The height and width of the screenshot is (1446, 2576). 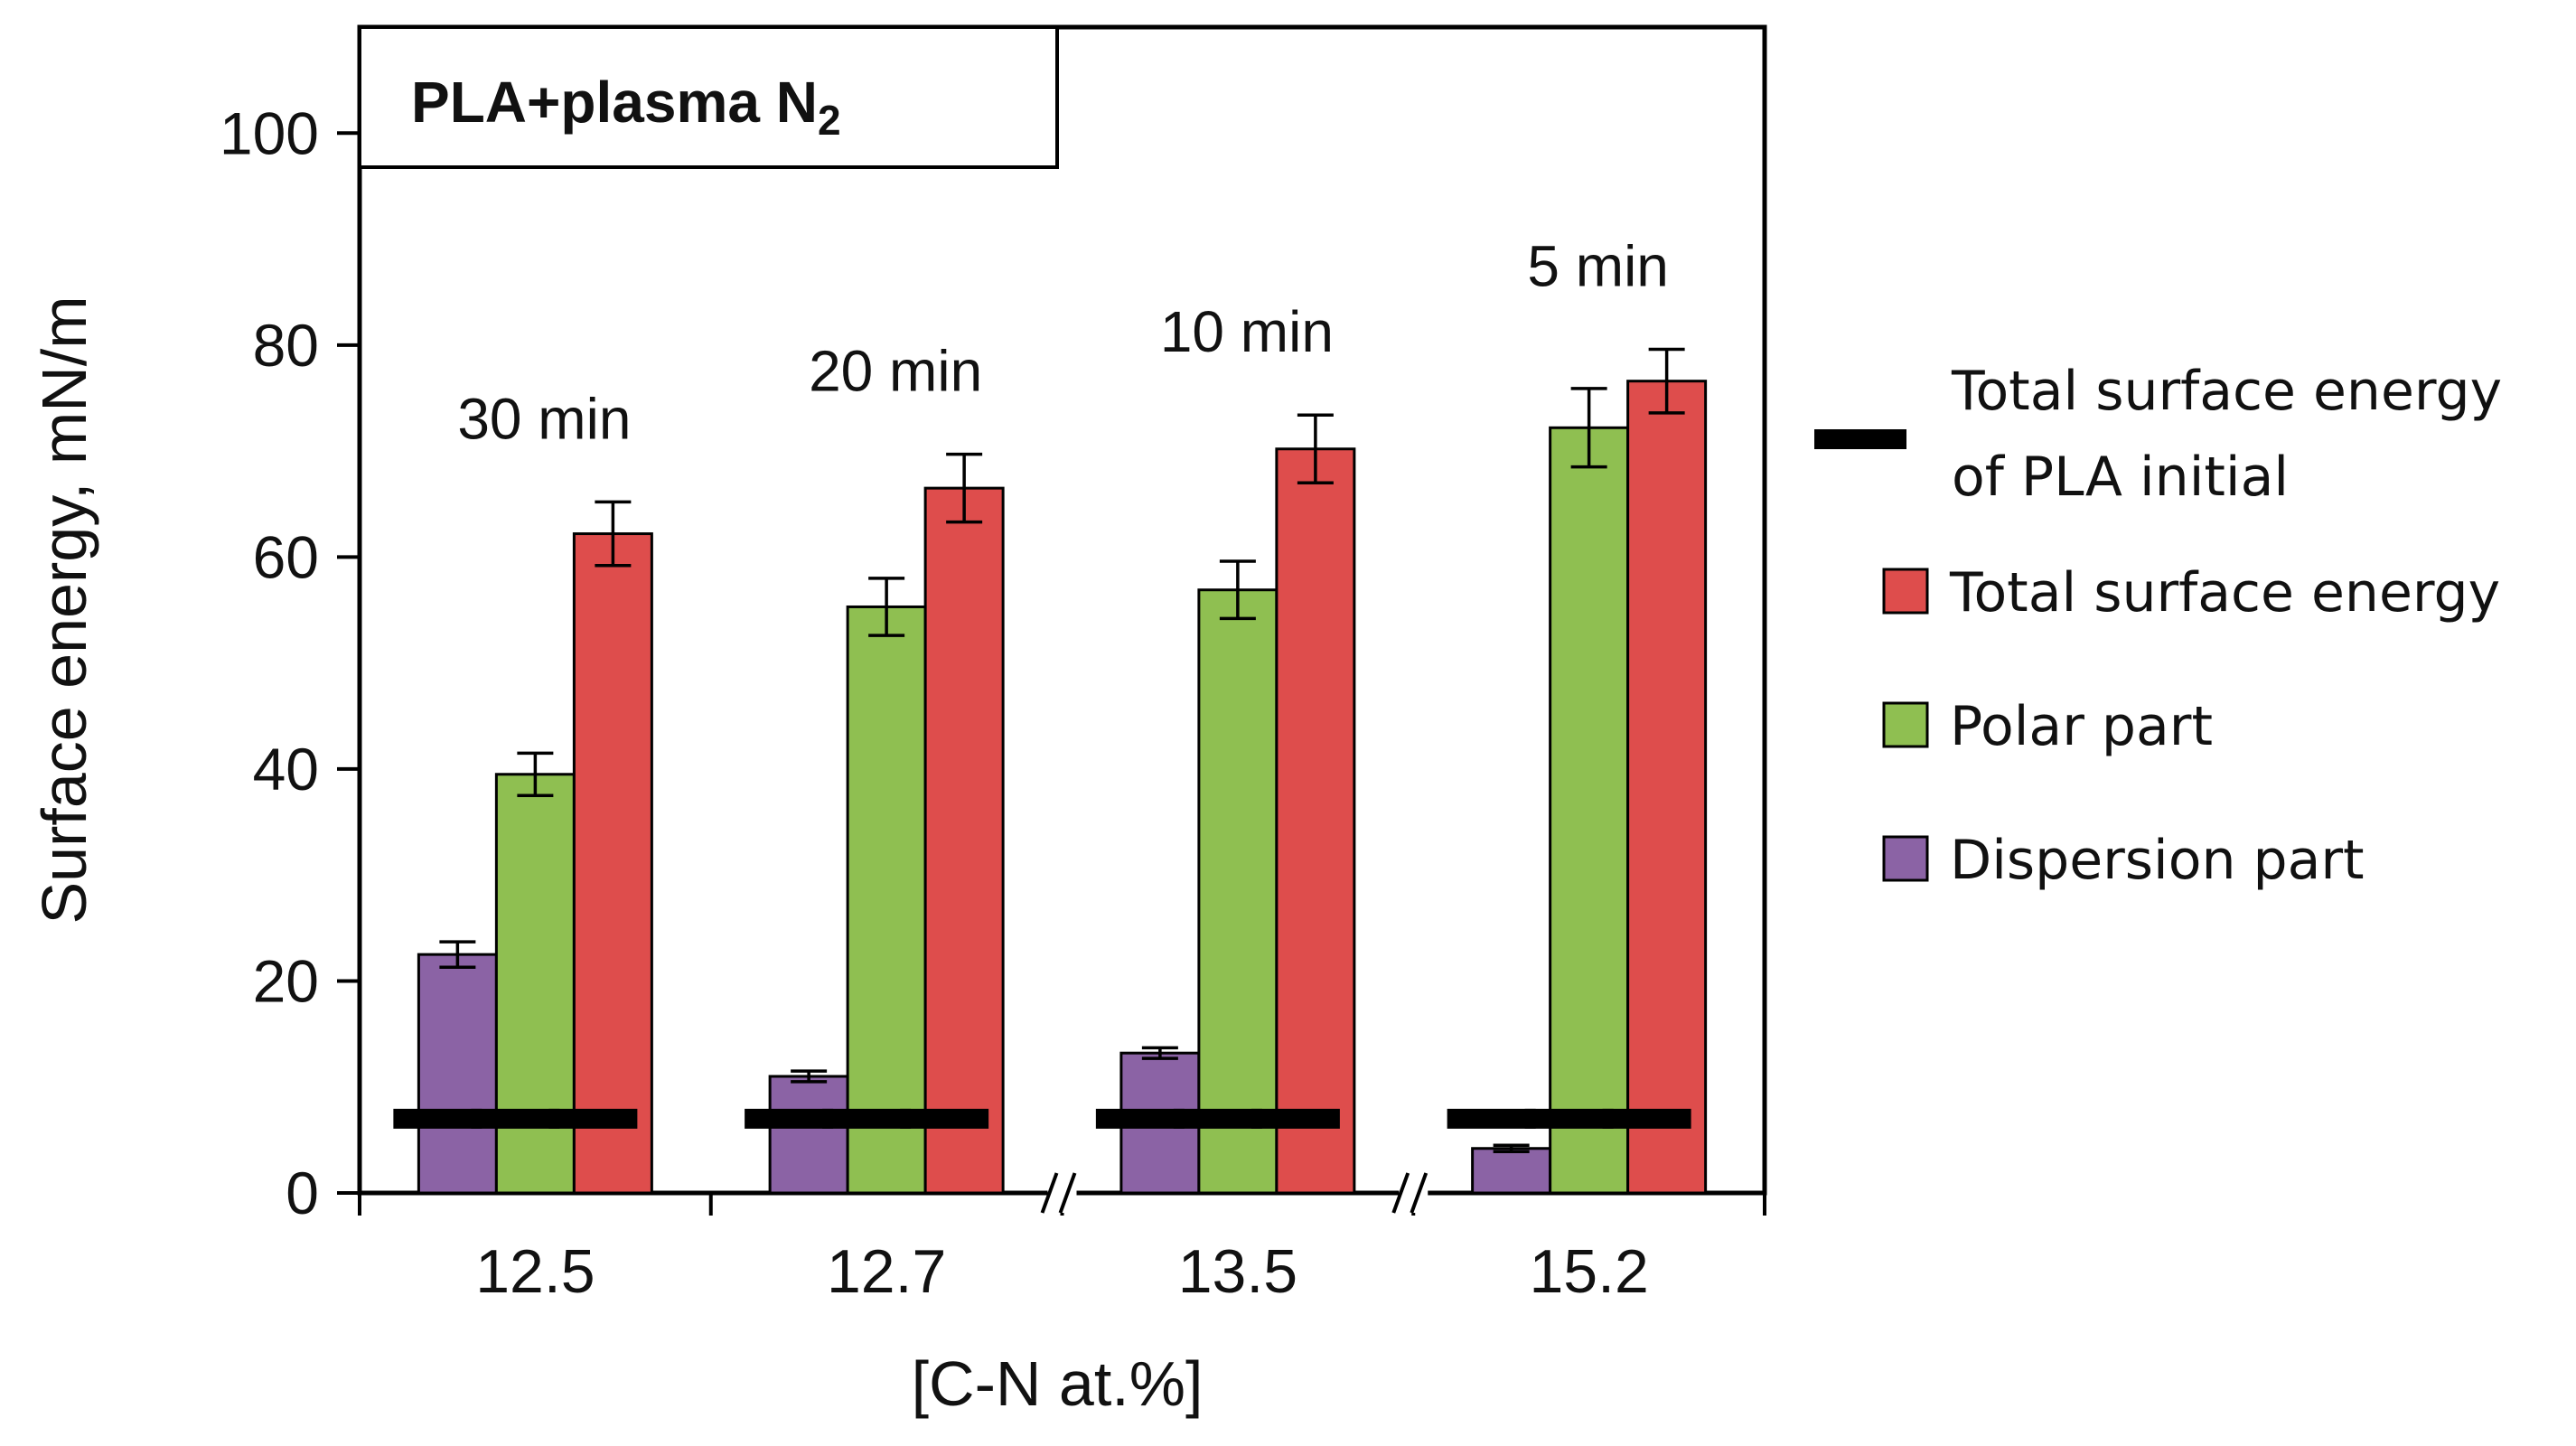 I want to click on y-axis: 0 20 40 60 80 100, so click(x=290, y=663).